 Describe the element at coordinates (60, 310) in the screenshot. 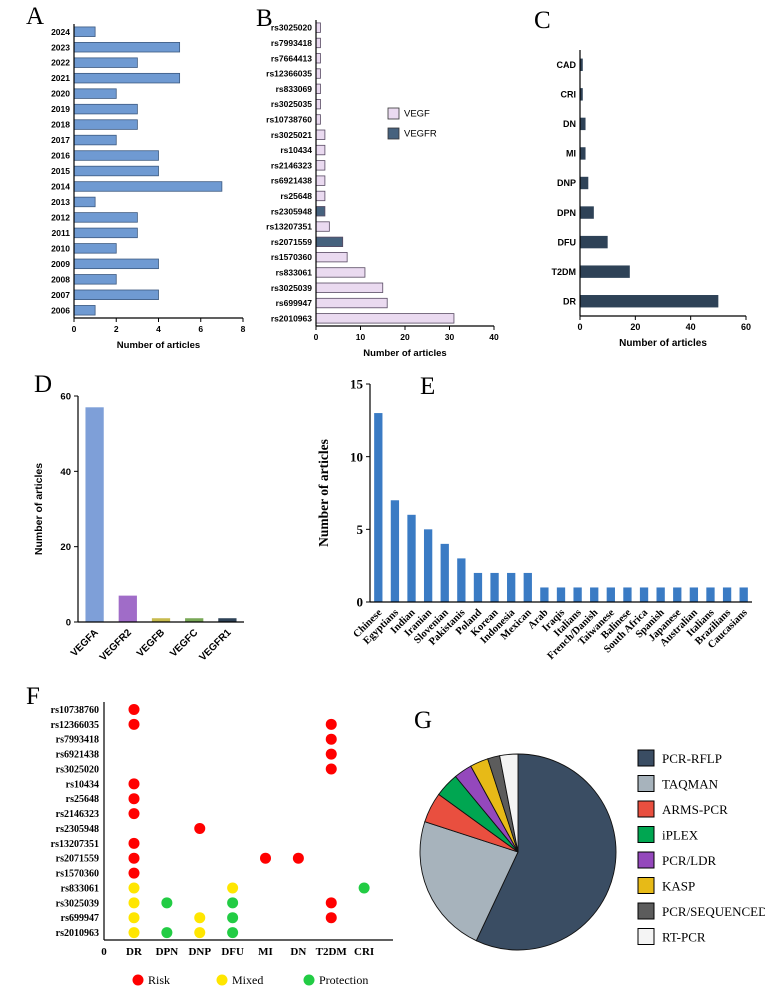

I see `tick-label-2006: 2006` at that location.